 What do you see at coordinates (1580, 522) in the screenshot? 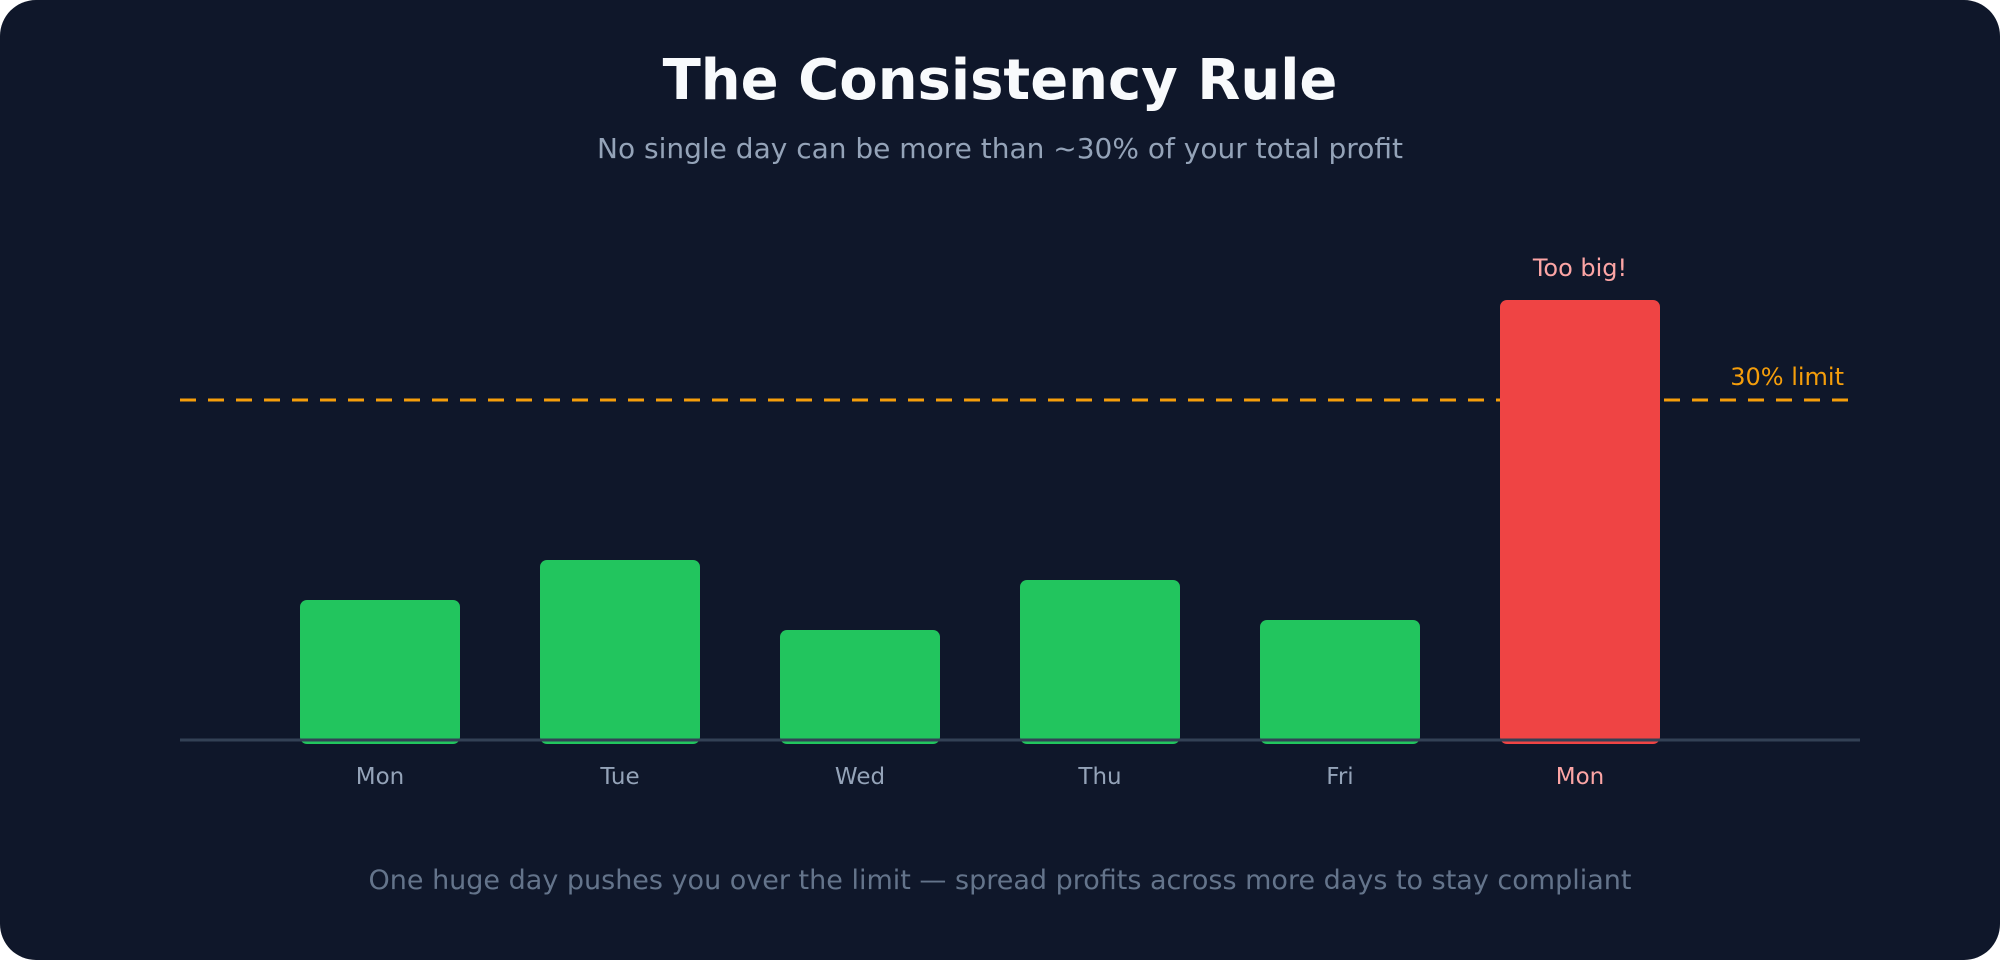
I see `bar-violation` at bounding box center [1580, 522].